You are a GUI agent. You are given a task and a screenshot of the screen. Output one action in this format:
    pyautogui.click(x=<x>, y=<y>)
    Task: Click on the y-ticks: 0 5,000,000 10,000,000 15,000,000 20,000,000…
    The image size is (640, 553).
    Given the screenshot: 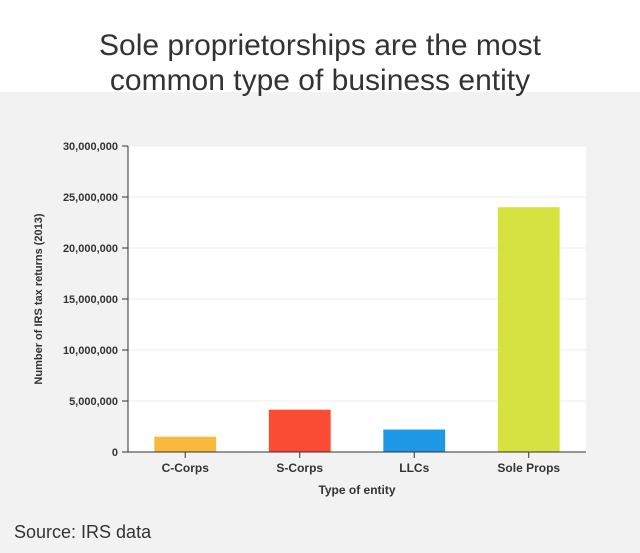 What is the action you would take?
    pyautogui.click(x=95, y=300)
    